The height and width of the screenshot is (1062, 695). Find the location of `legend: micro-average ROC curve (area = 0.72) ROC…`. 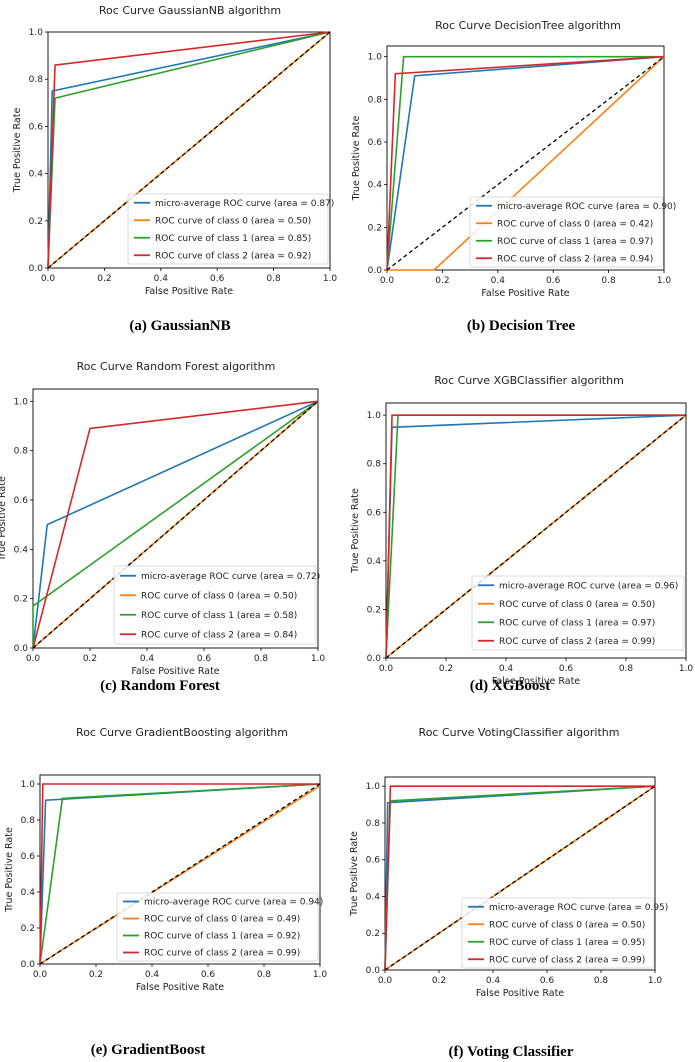

legend: micro-average ROC curve (area = 0.72) ROC… is located at coordinates (216, 605).